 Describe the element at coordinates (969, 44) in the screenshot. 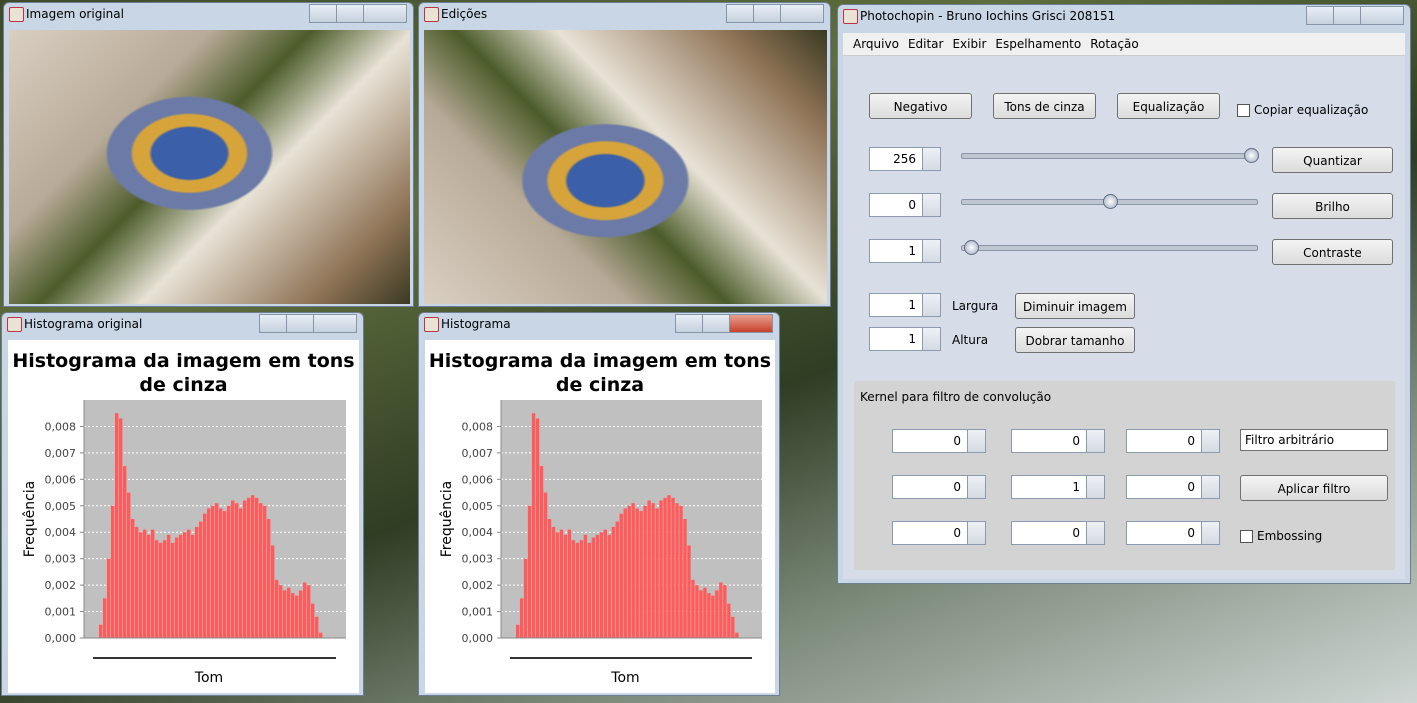

I see `menu-item: Exibir` at that location.